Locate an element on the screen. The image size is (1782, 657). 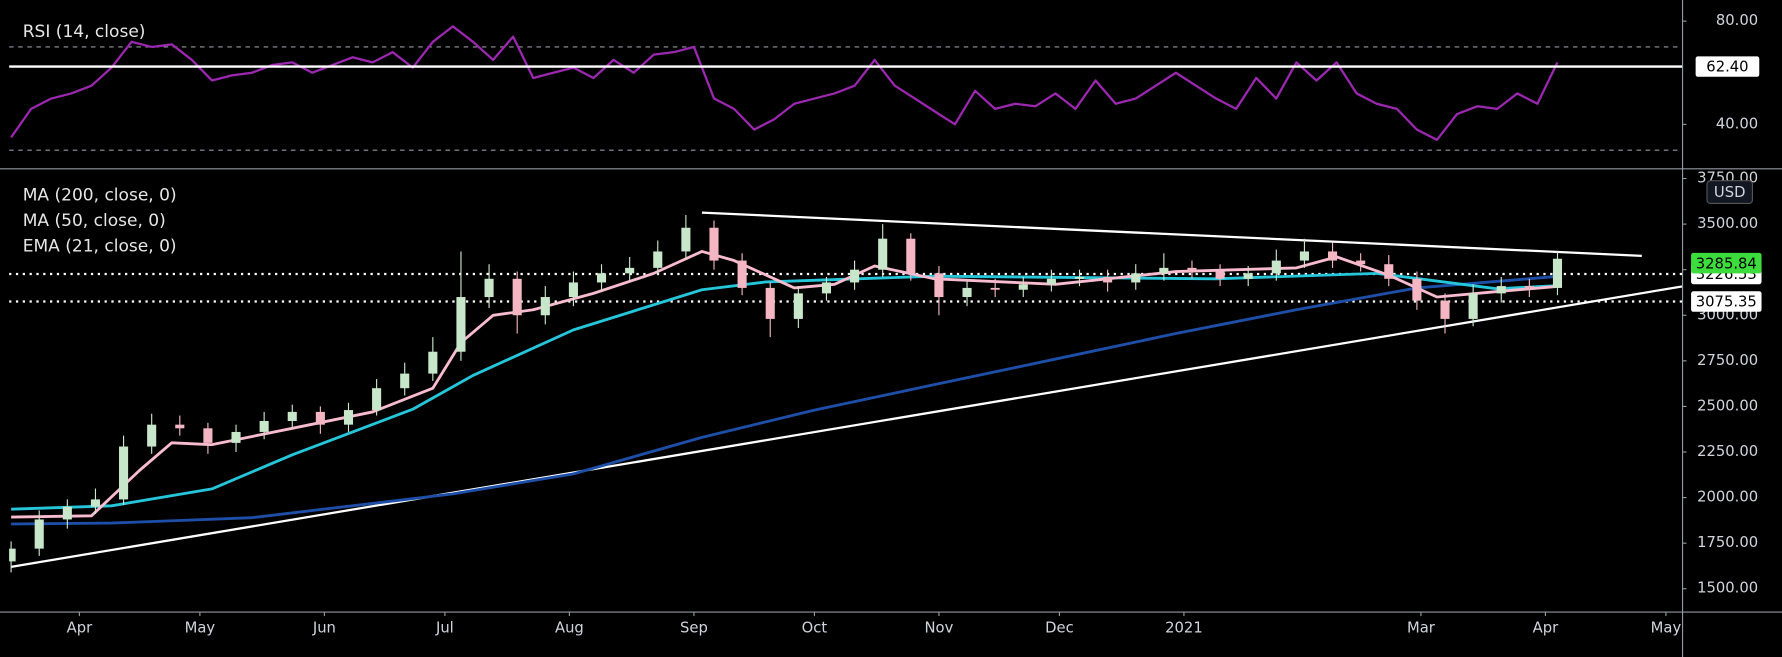
x-tick-label: Jun is located at coordinates (324, 628).